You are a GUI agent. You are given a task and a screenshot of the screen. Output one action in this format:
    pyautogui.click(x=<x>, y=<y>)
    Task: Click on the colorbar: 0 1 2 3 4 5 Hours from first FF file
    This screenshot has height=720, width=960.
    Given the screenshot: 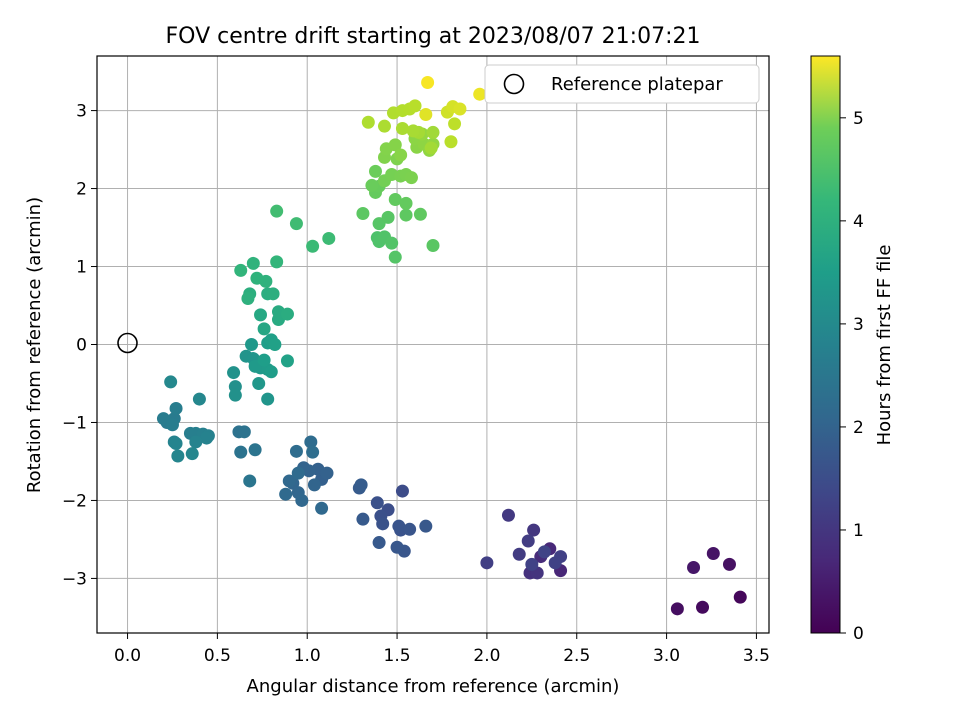 What is the action you would take?
    pyautogui.click(x=852, y=349)
    